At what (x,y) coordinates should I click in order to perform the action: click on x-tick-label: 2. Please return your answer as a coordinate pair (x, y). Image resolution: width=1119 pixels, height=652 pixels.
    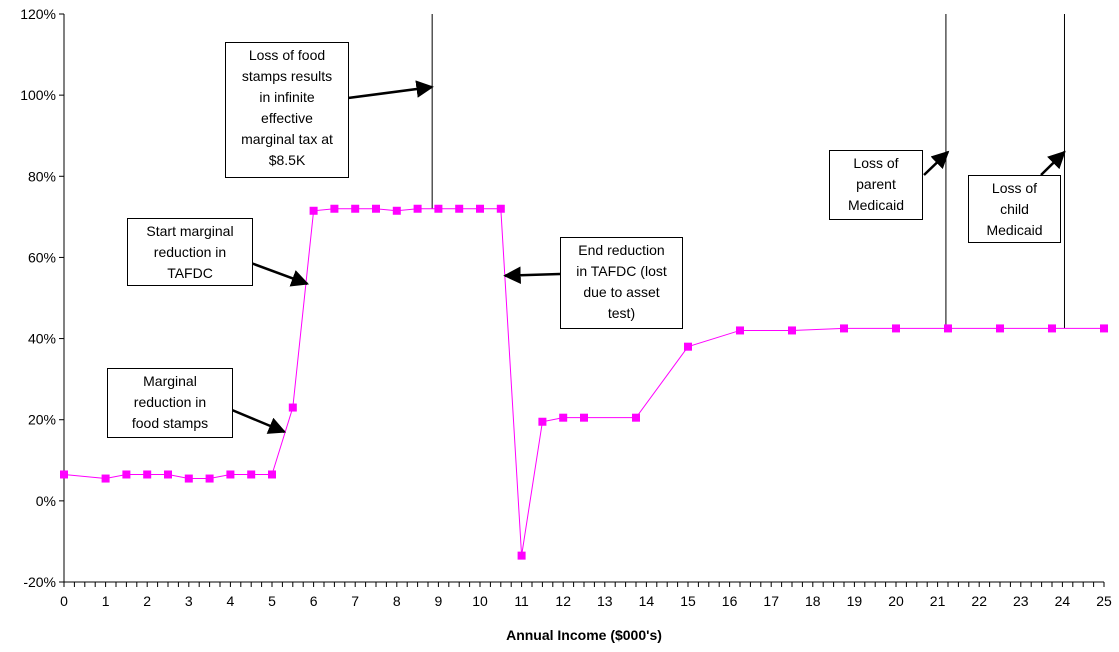
    Looking at the image, I should click on (147, 601).